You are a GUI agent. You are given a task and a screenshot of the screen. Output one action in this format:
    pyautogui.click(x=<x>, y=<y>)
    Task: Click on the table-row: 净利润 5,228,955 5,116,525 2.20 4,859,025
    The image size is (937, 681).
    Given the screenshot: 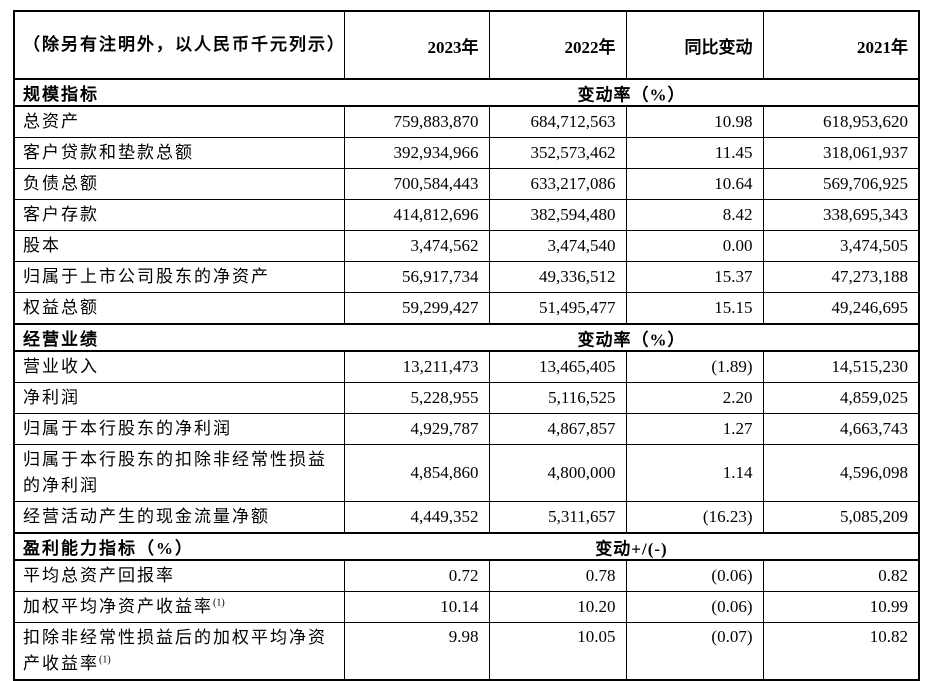 What is the action you would take?
    pyautogui.click(x=466, y=398)
    